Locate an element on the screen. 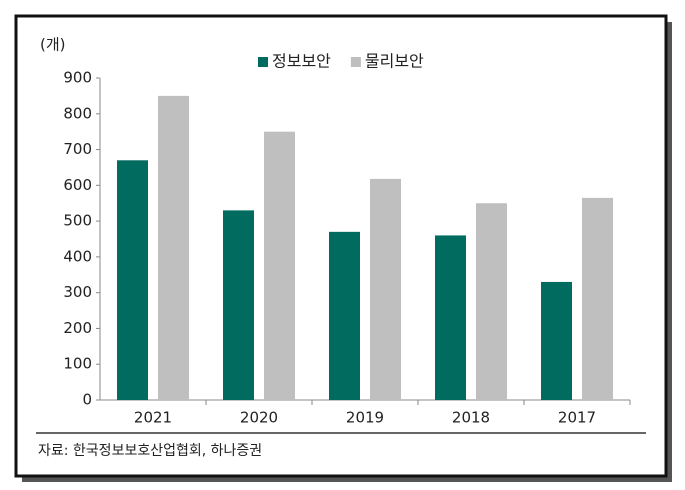 Image resolution: width=685 pixels, height=490 pixels. y-tick-label: 100 is located at coordinates (77, 364).